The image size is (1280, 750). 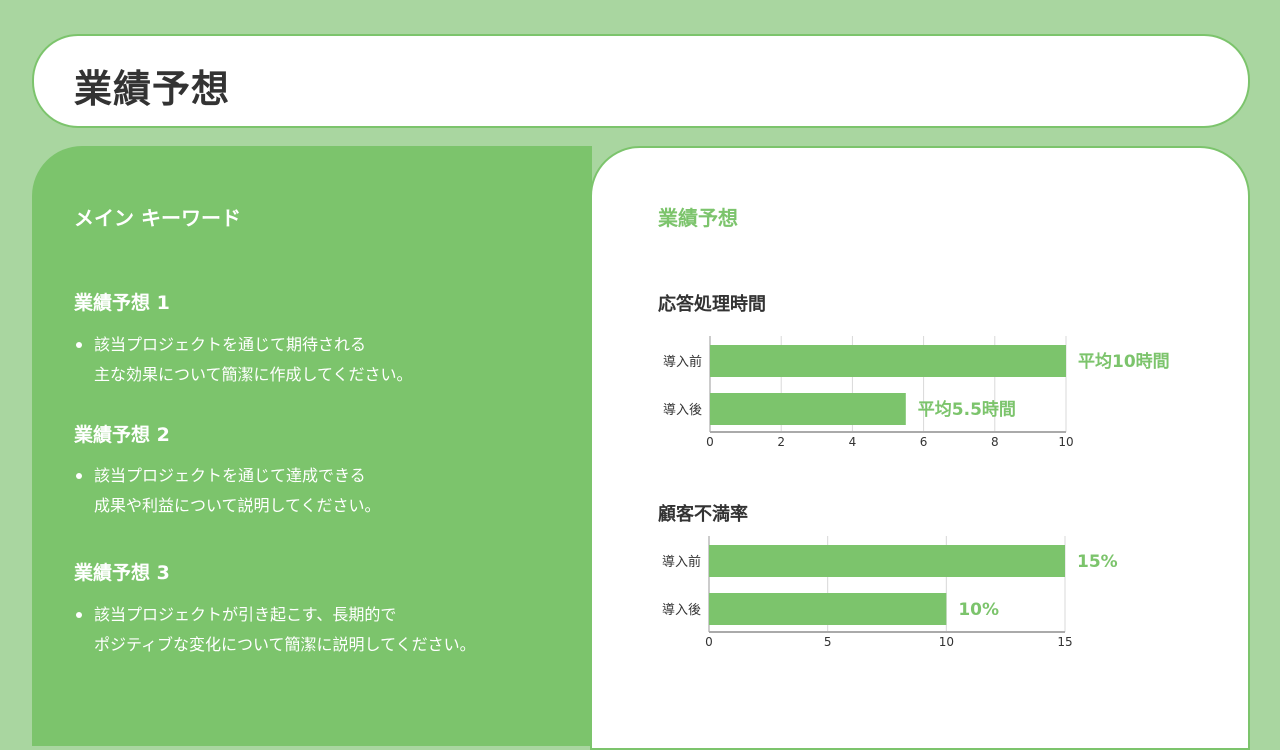 I want to click on tick-label: 5, so click(x=828, y=642).